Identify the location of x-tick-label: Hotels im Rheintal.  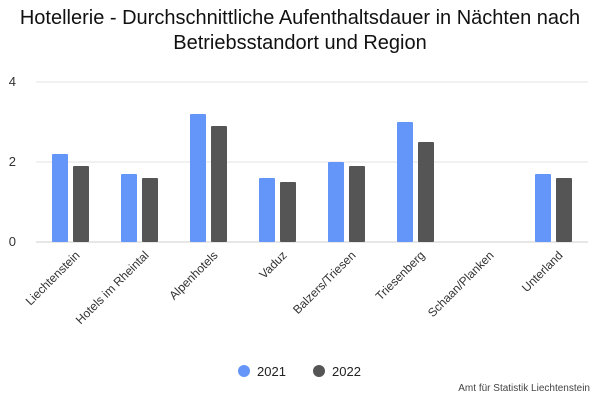
(112, 287).